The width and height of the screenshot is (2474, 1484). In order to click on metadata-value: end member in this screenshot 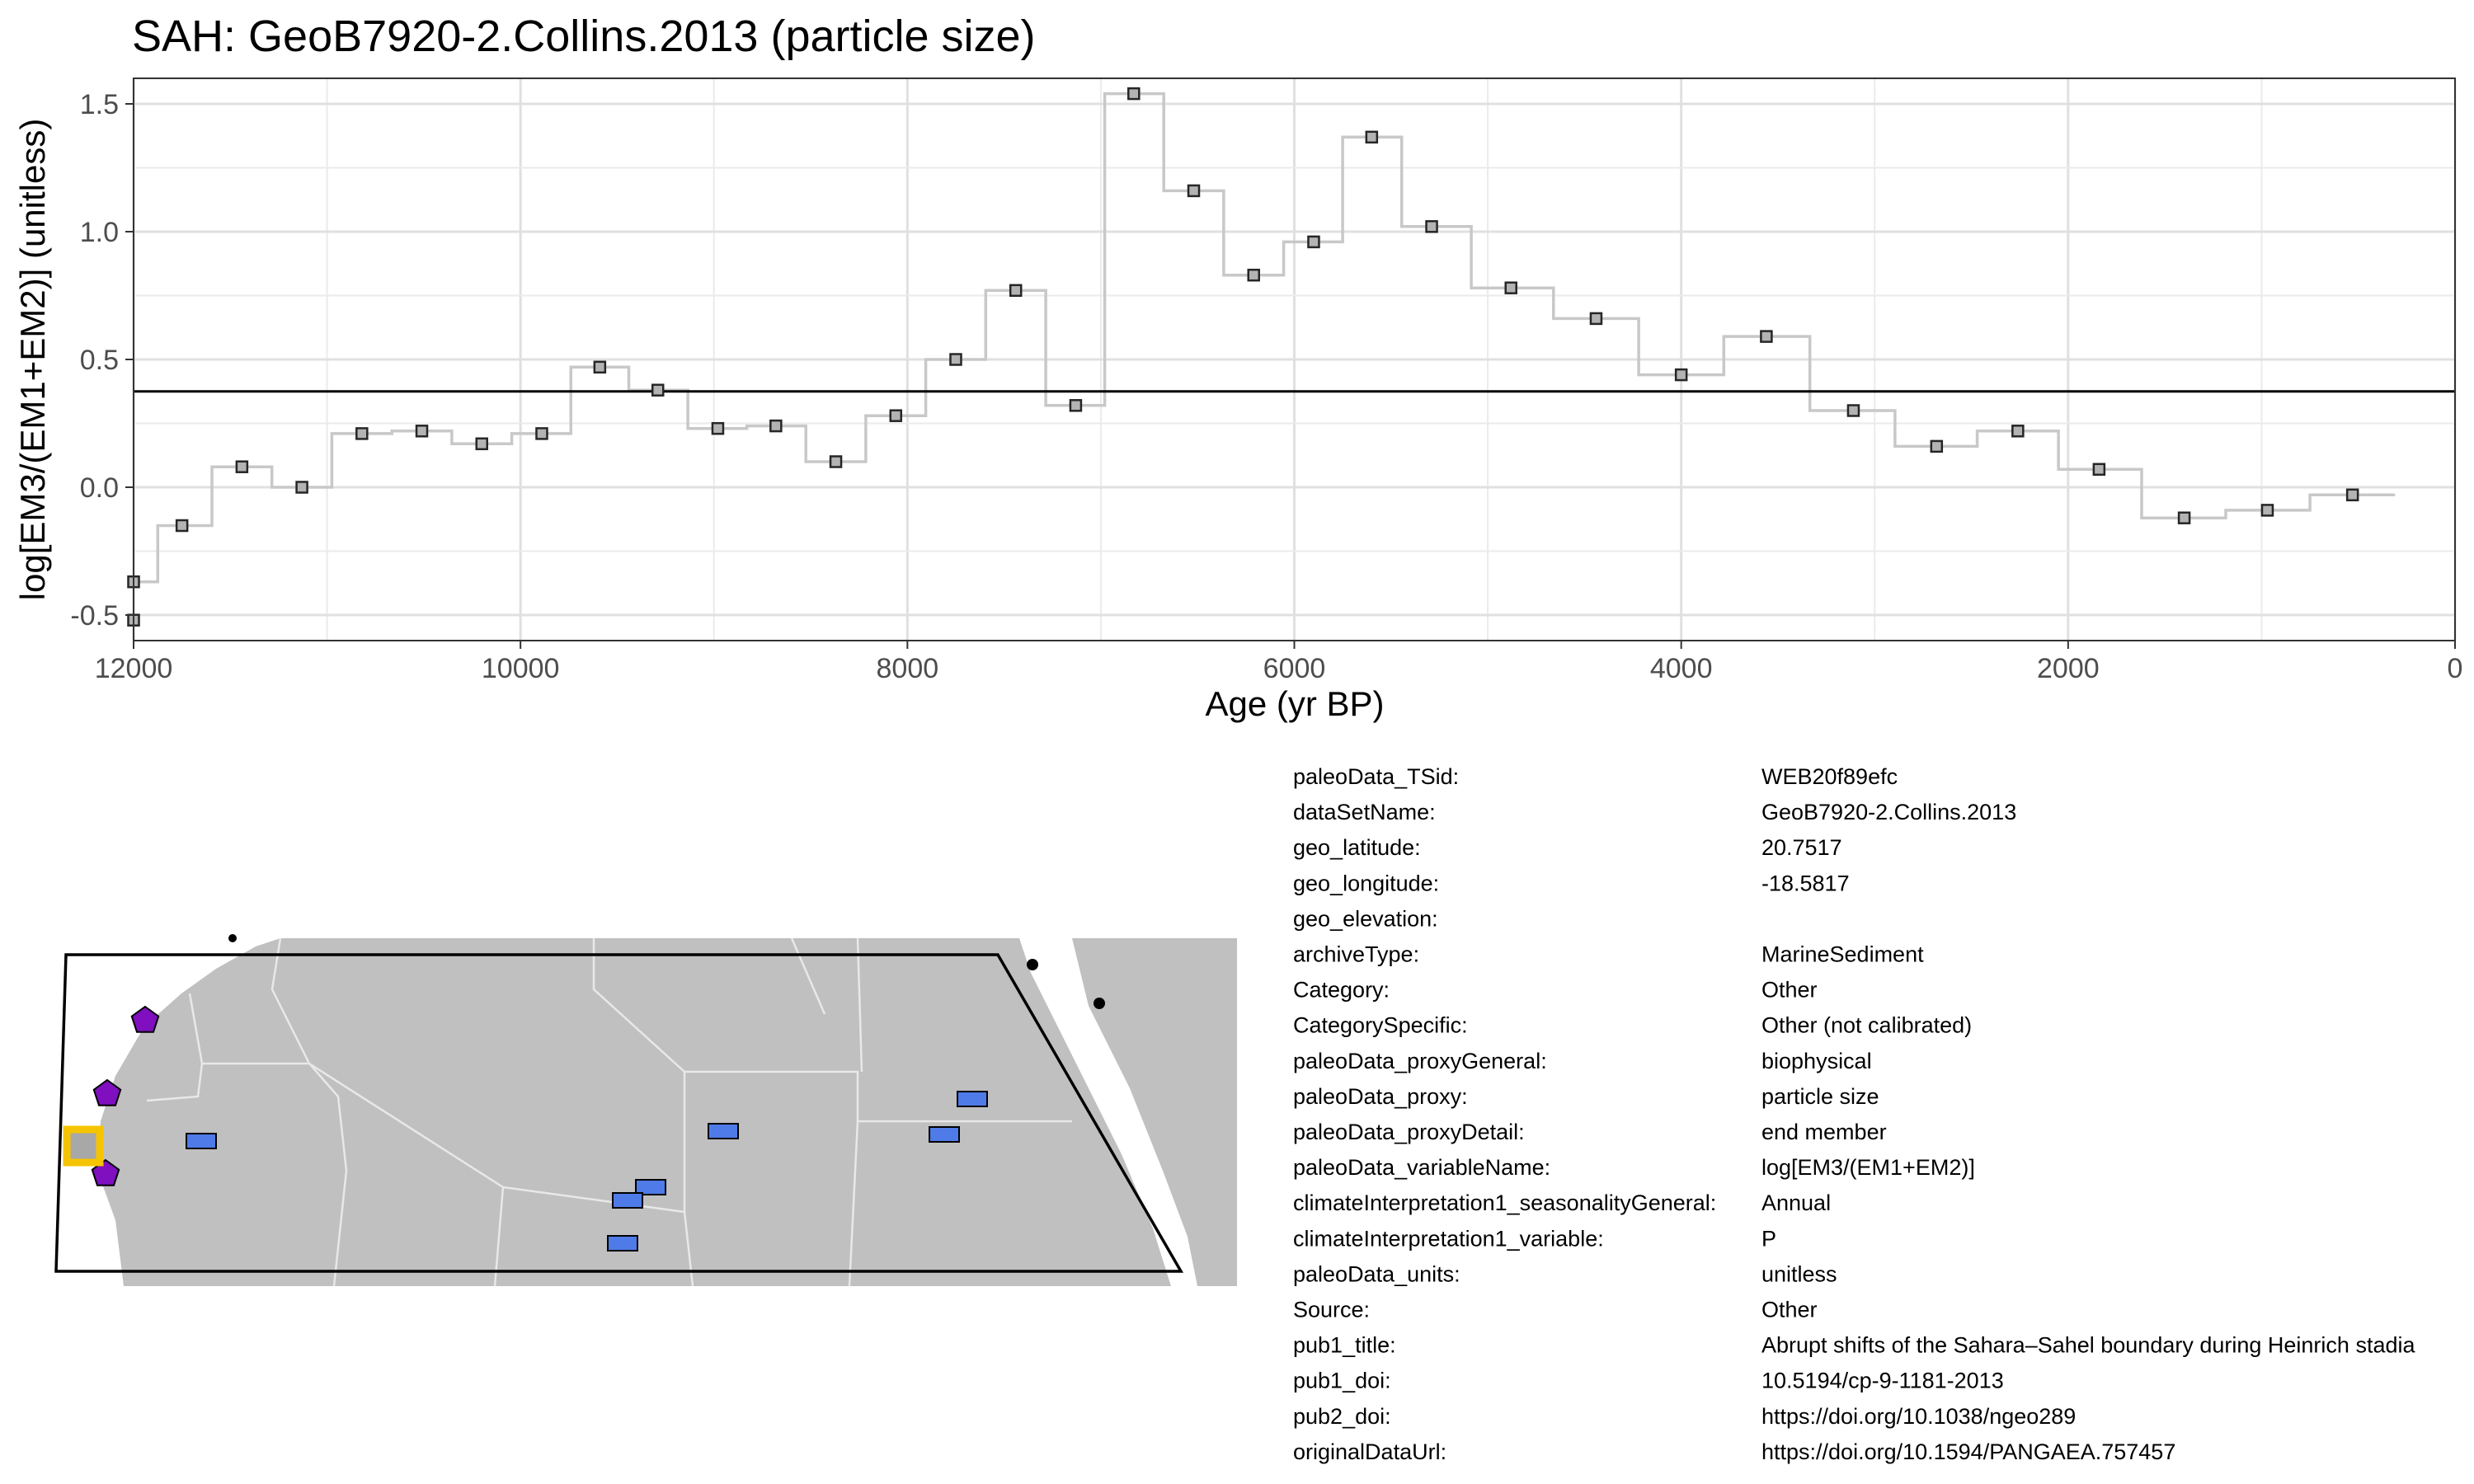, I will do `click(1824, 1132)`.